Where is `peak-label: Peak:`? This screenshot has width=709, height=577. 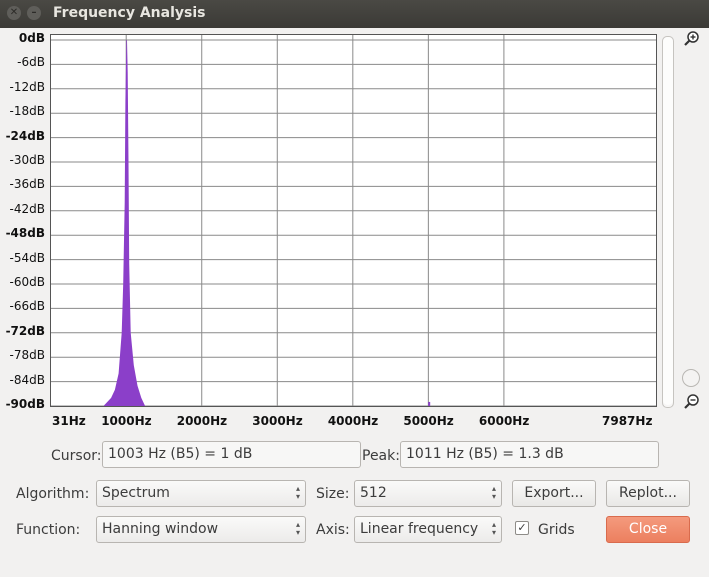
peak-label: Peak: is located at coordinates (381, 456).